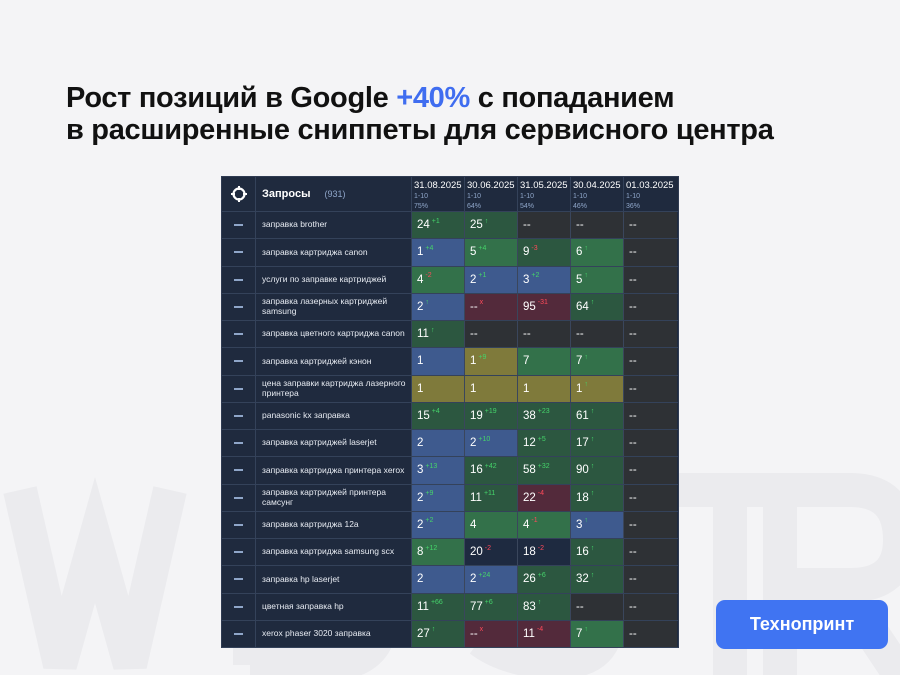 This screenshot has height=675, width=900. I want to click on position-cell: 3 +2, so click(544, 279).